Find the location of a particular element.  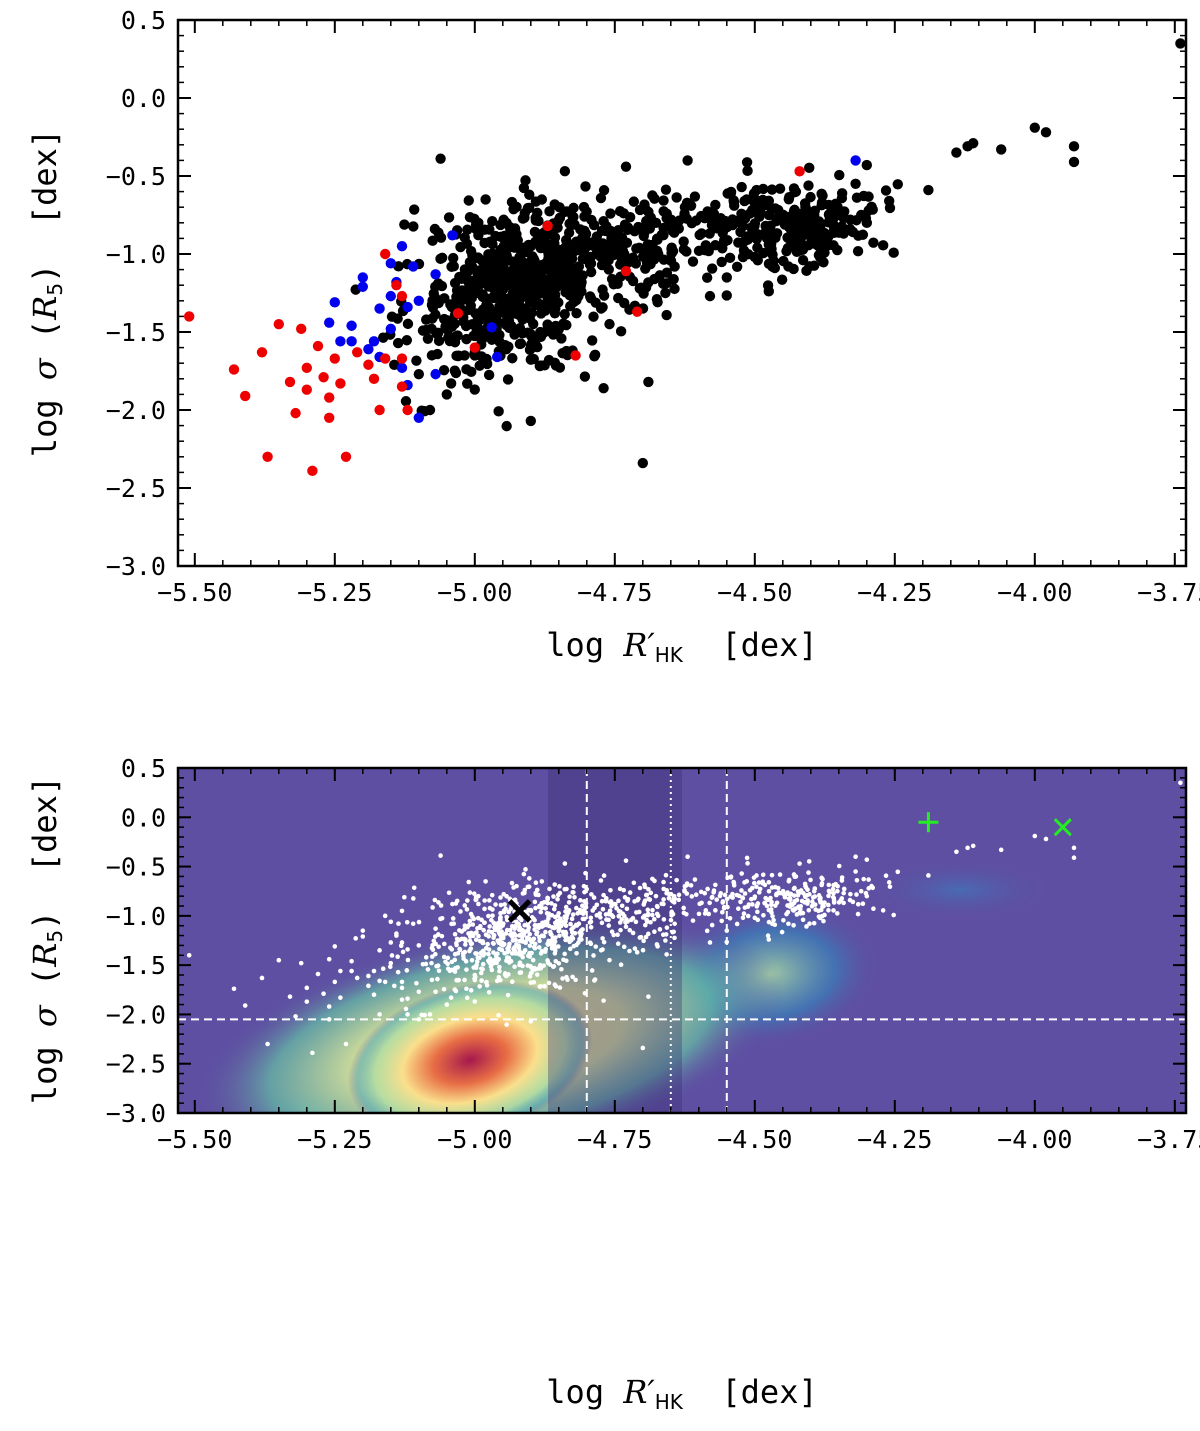

x-tick-label: −4.50 is located at coordinates (754, 592).